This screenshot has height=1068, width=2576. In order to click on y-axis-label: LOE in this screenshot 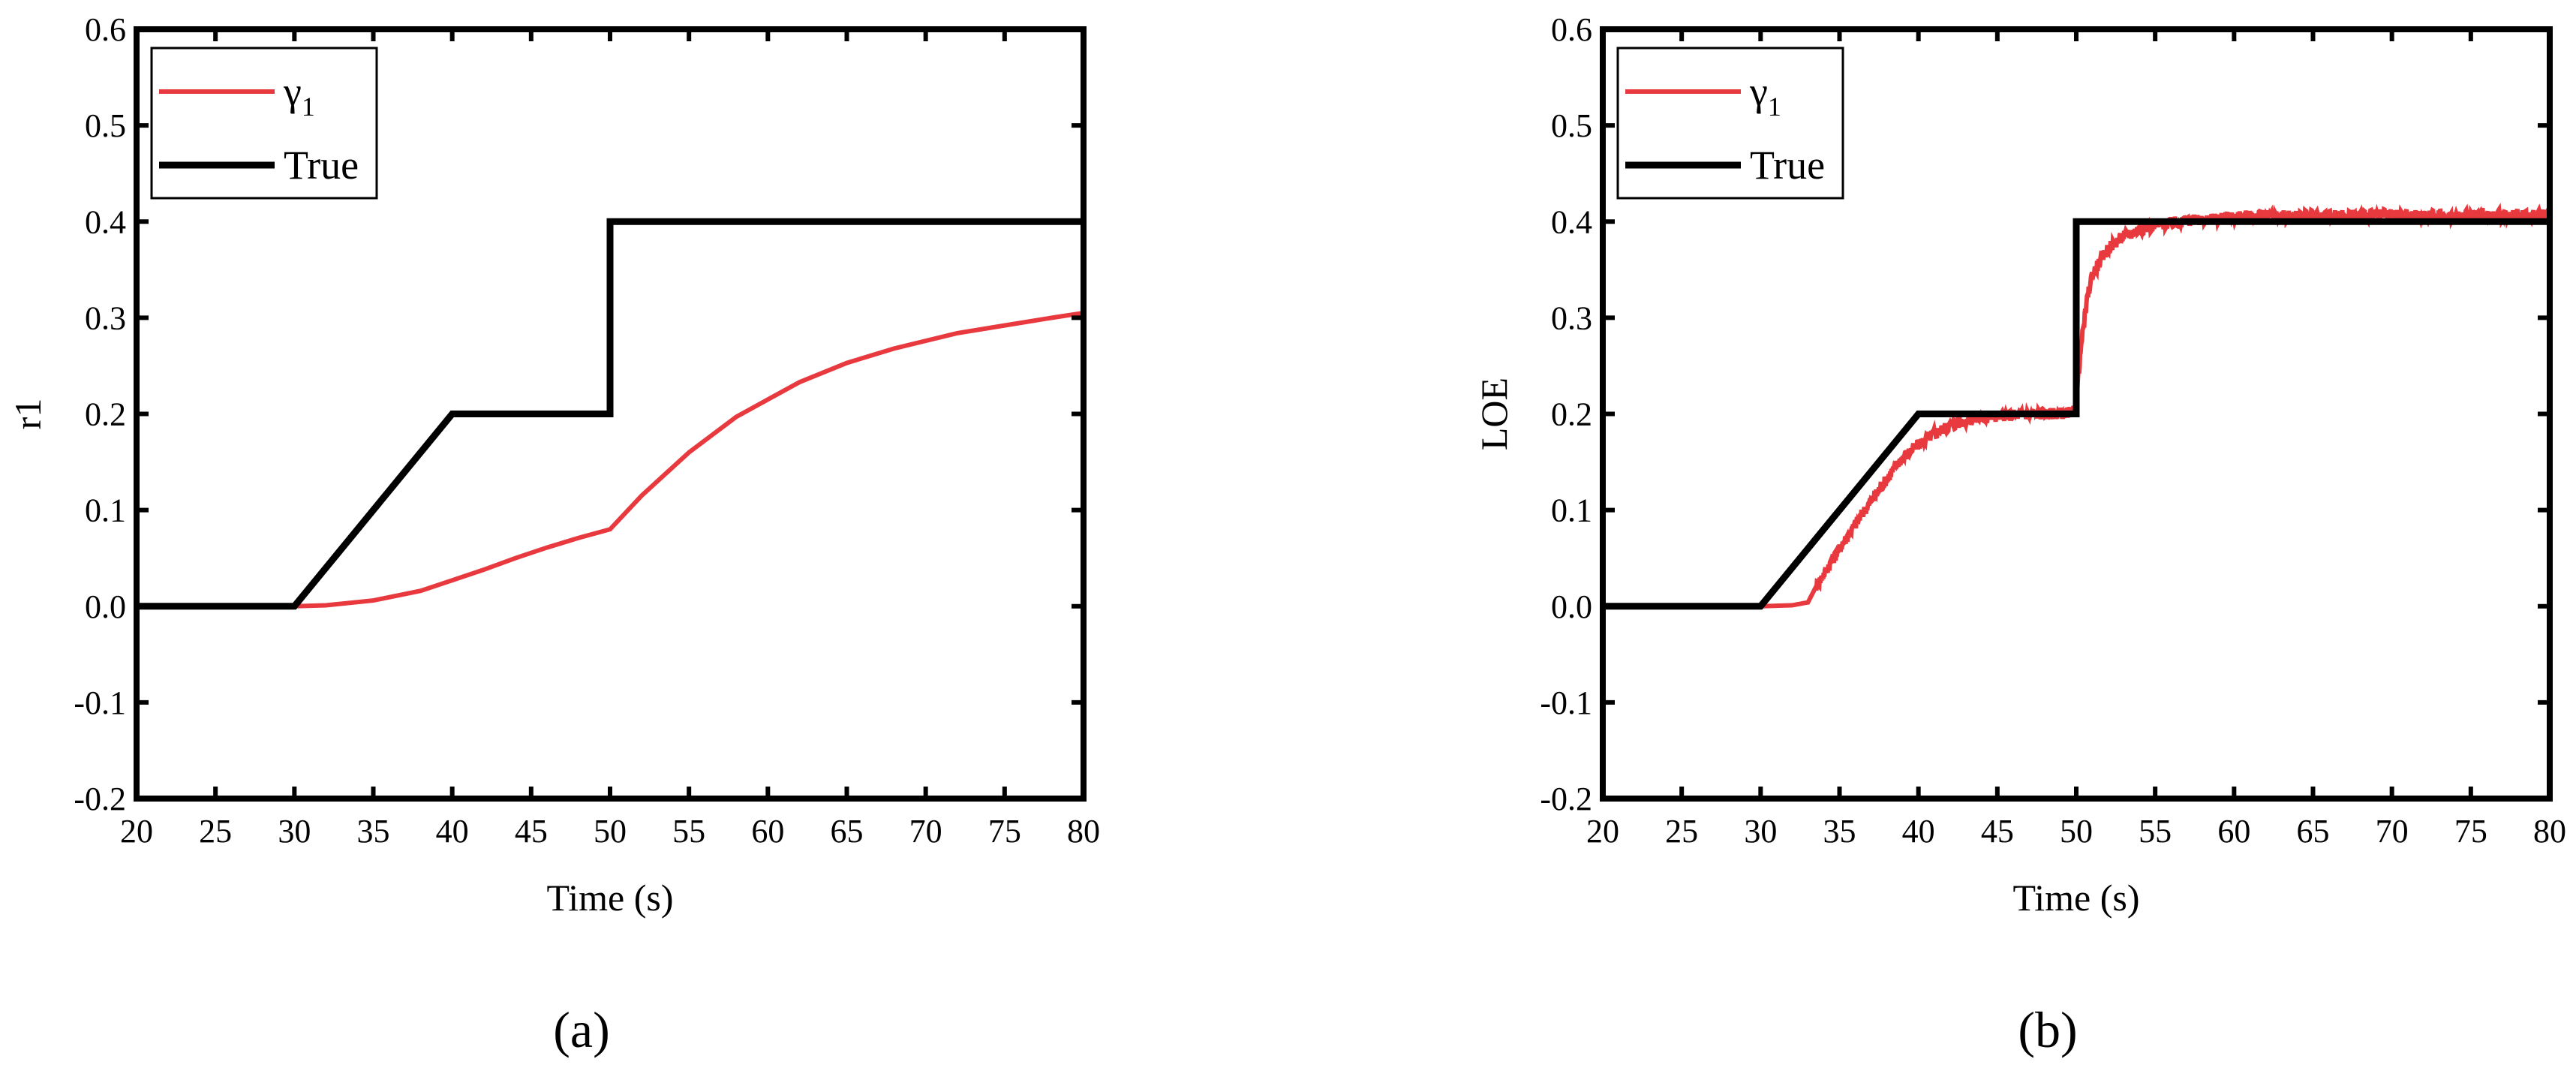, I will do `click(1494, 414)`.